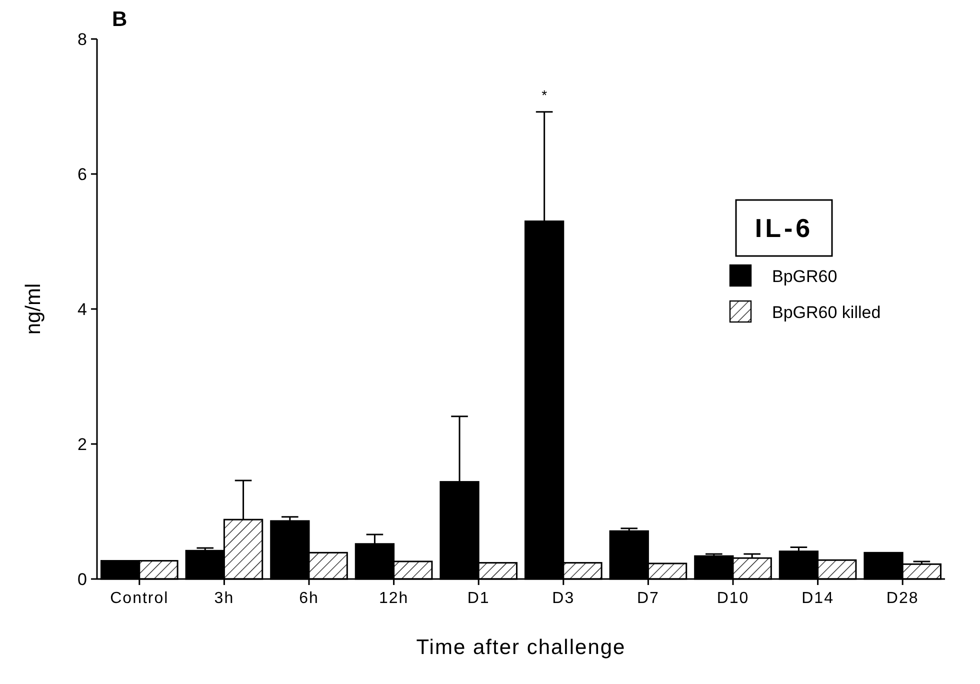 The image size is (980, 684). Describe the element at coordinates (309, 598) in the screenshot. I see `x-tick-label: 6h` at that location.